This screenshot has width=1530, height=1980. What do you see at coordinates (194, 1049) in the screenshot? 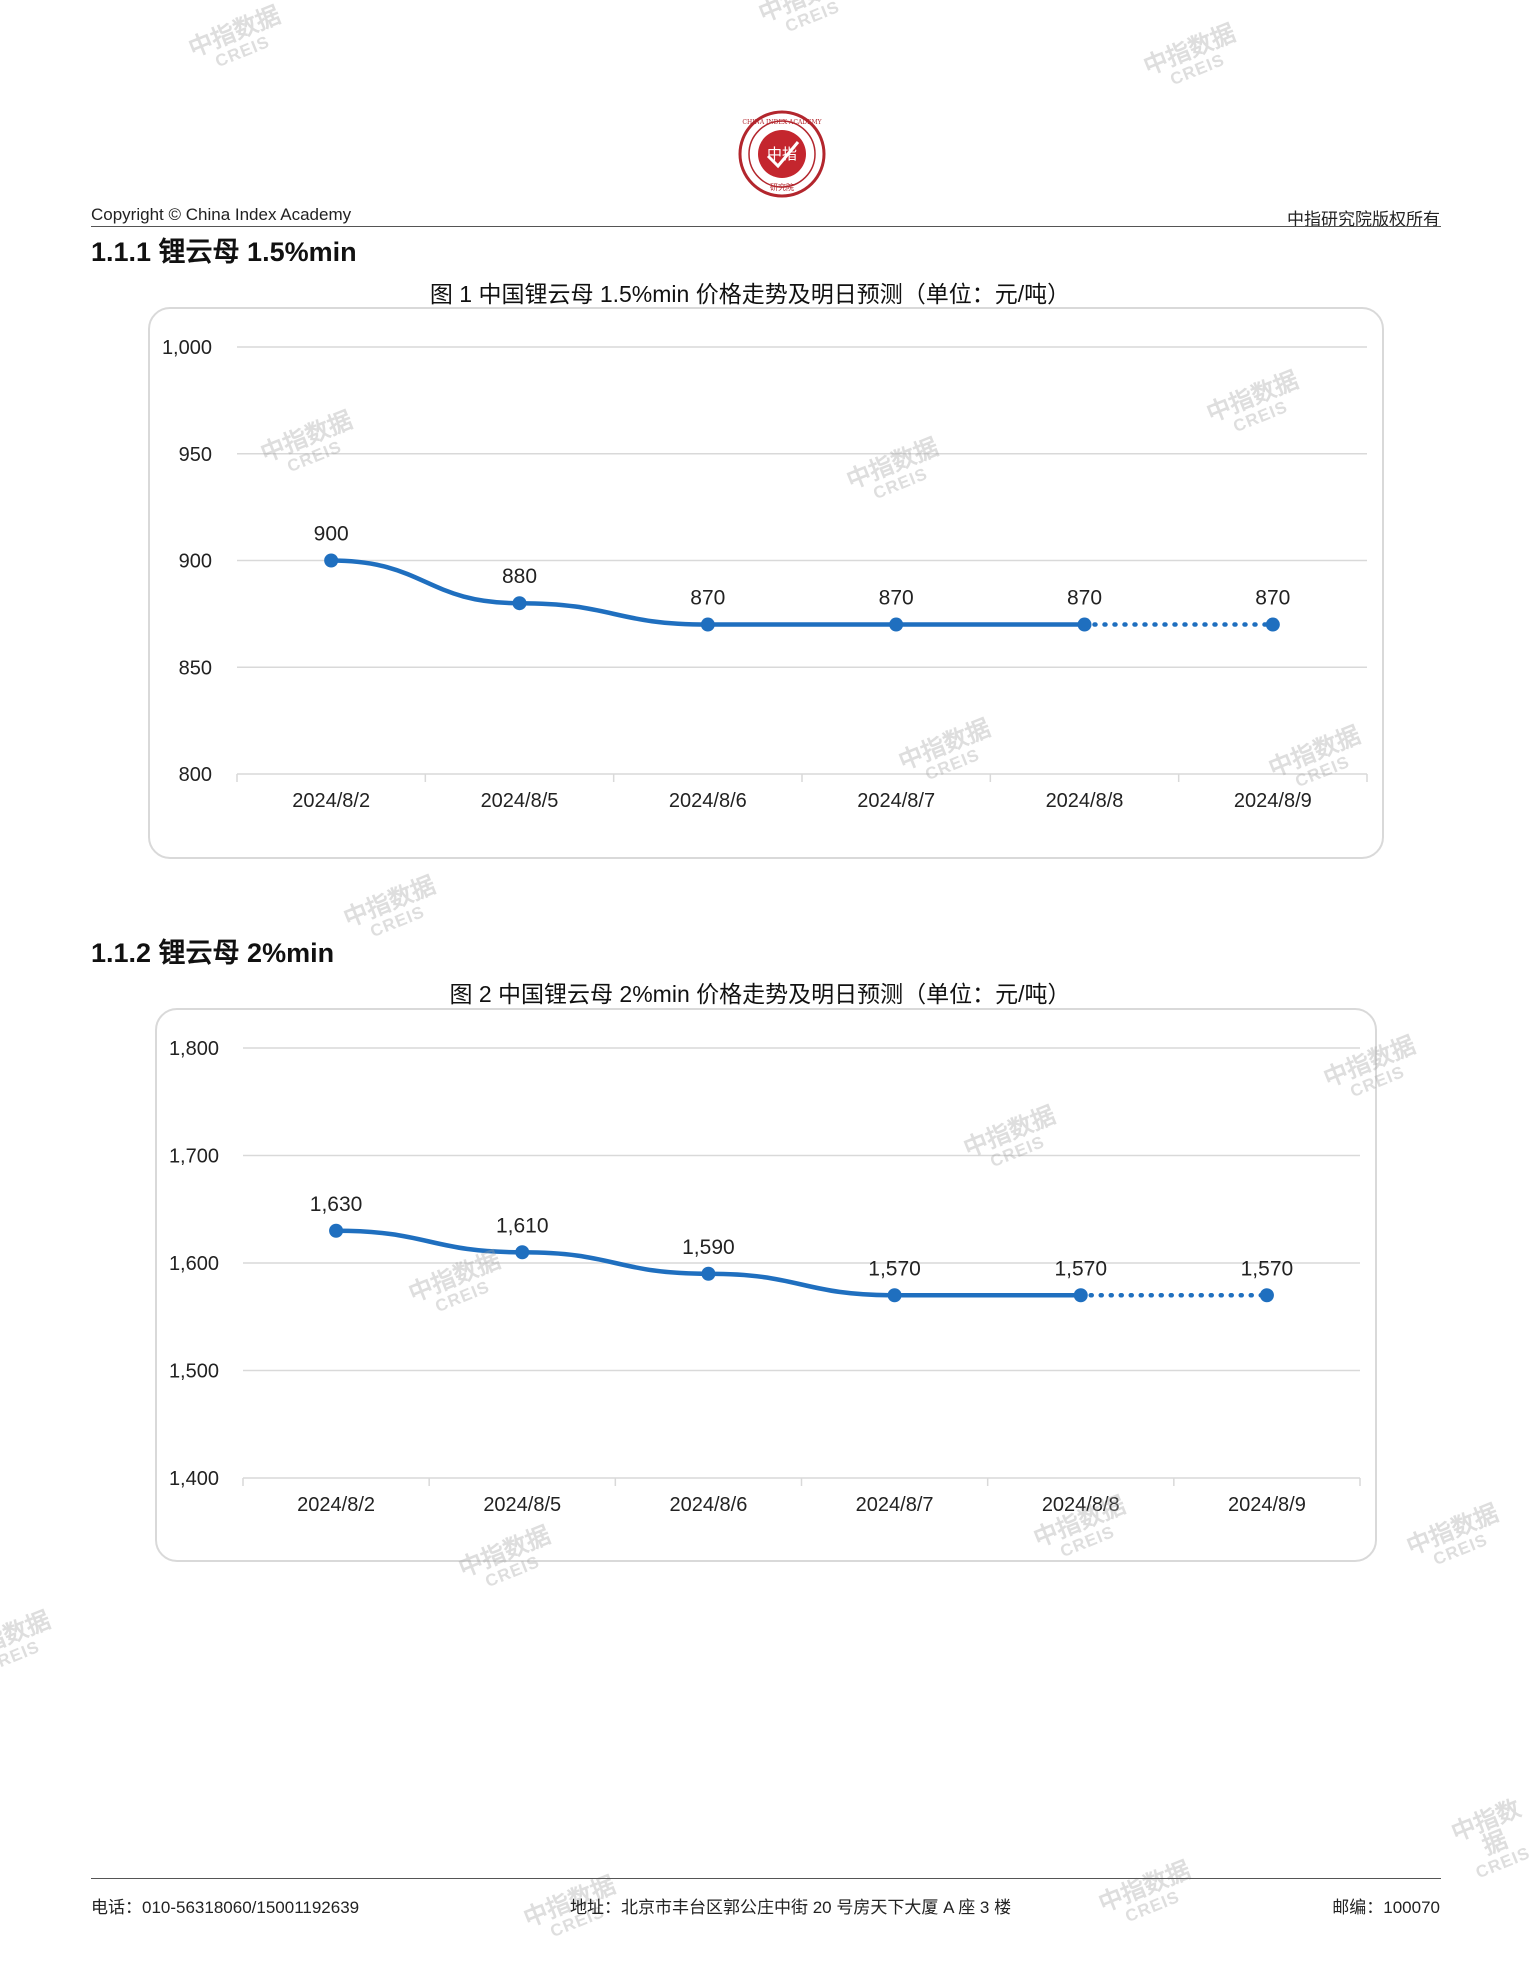
I see `y-tick-label: 1,800` at bounding box center [194, 1049].